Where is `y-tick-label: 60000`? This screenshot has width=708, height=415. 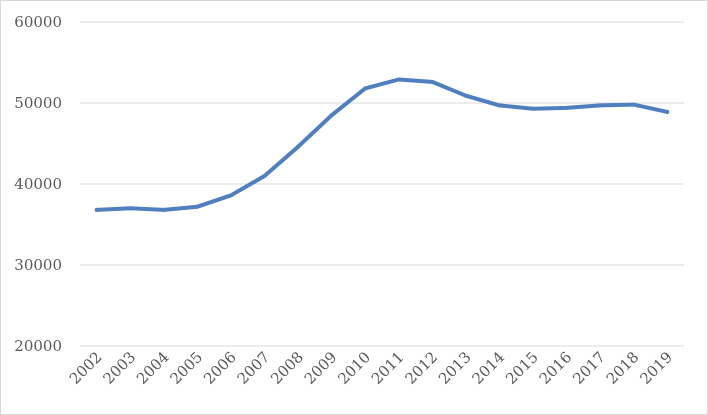
y-tick-label: 60000 is located at coordinates (38, 22).